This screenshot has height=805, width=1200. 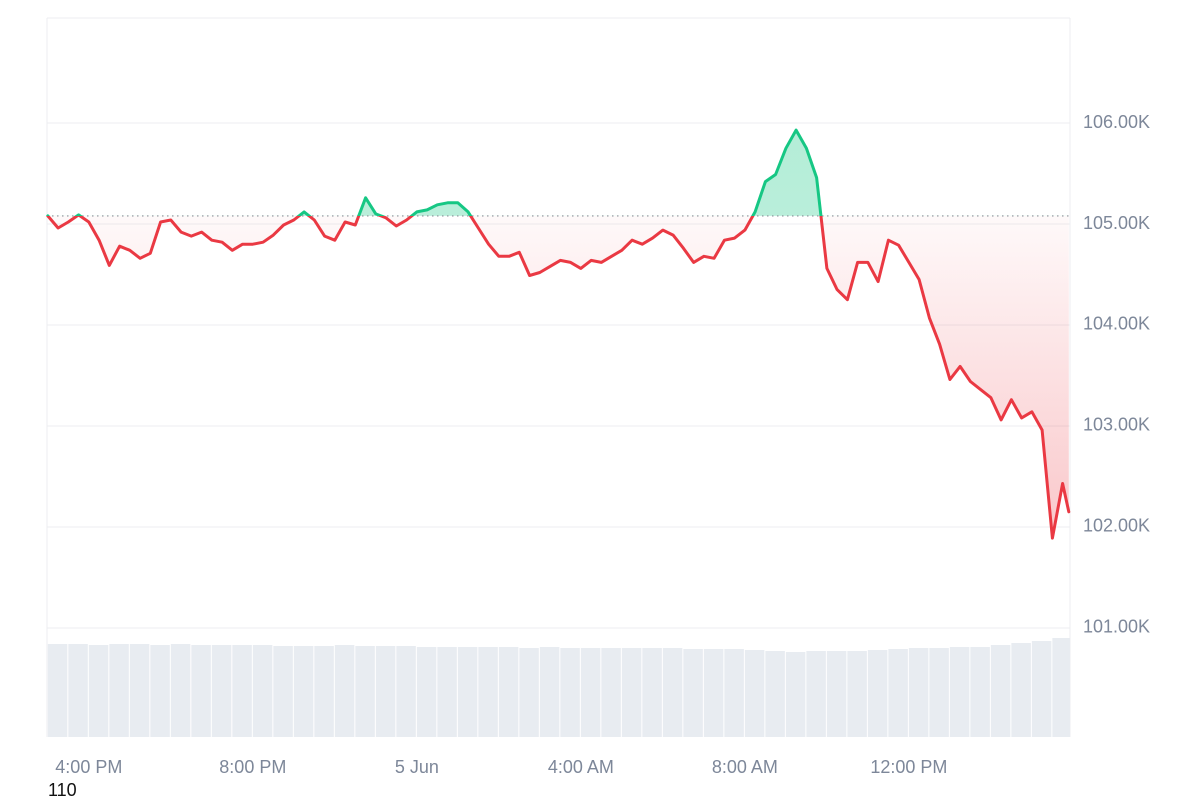 I want to click on x-tick-label: 5 Jun, so click(x=417, y=767).